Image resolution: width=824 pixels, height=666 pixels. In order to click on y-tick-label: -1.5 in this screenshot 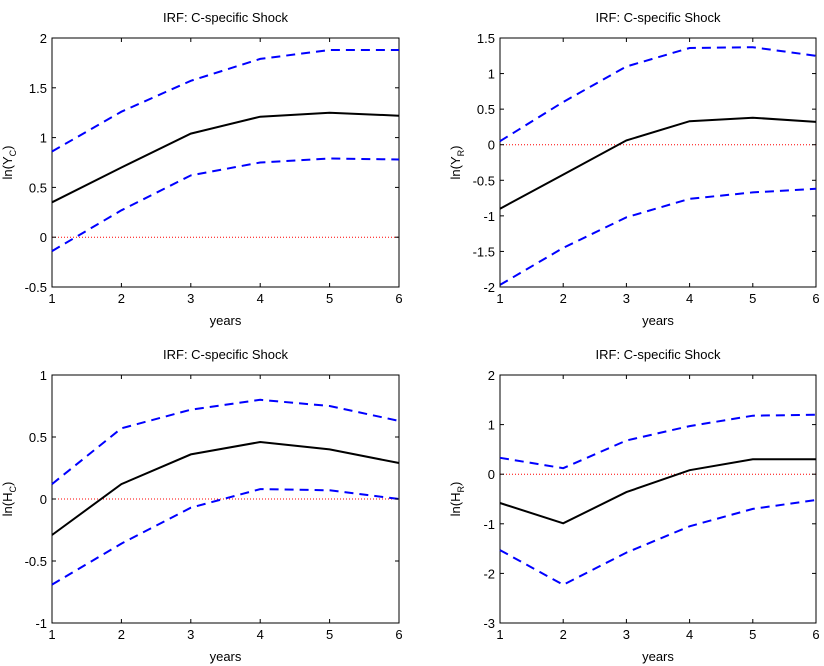, I will do `click(484, 251)`.